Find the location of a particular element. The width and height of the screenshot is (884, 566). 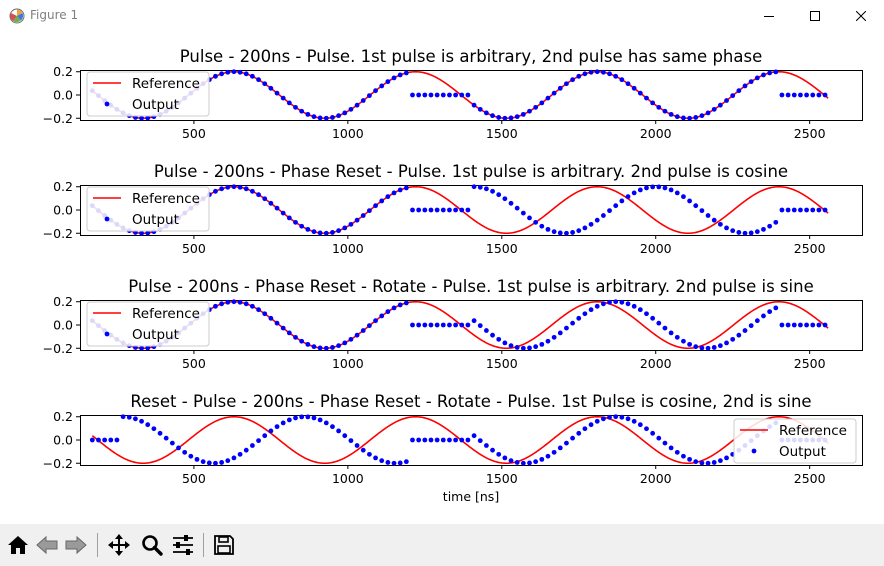

subplot-1-legend-reference-label: Reference is located at coordinates (166, 84).